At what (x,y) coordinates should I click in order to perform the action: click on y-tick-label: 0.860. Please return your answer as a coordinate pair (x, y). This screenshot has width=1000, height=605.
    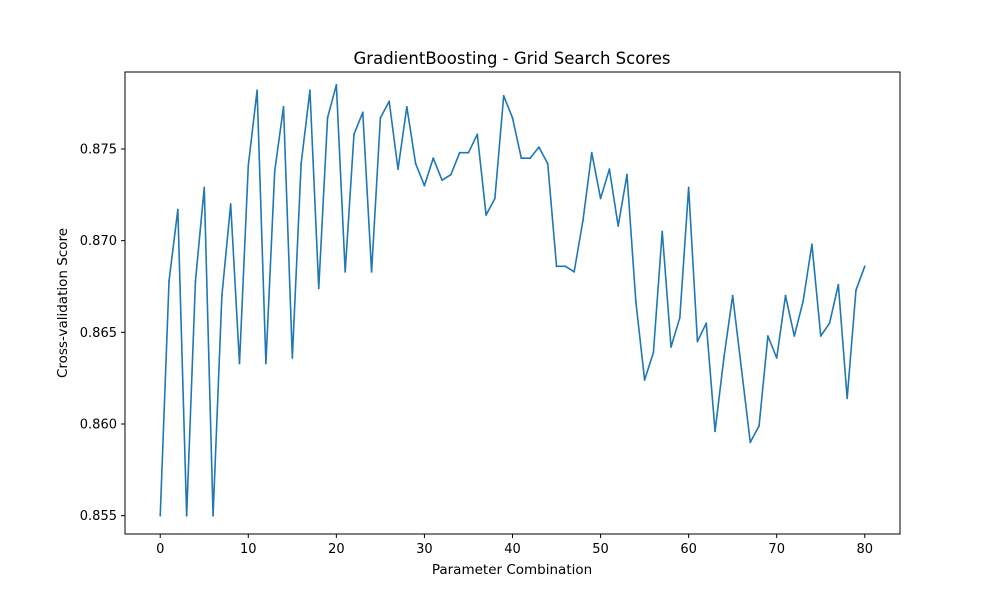
    Looking at the image, I should click on (98, 425).